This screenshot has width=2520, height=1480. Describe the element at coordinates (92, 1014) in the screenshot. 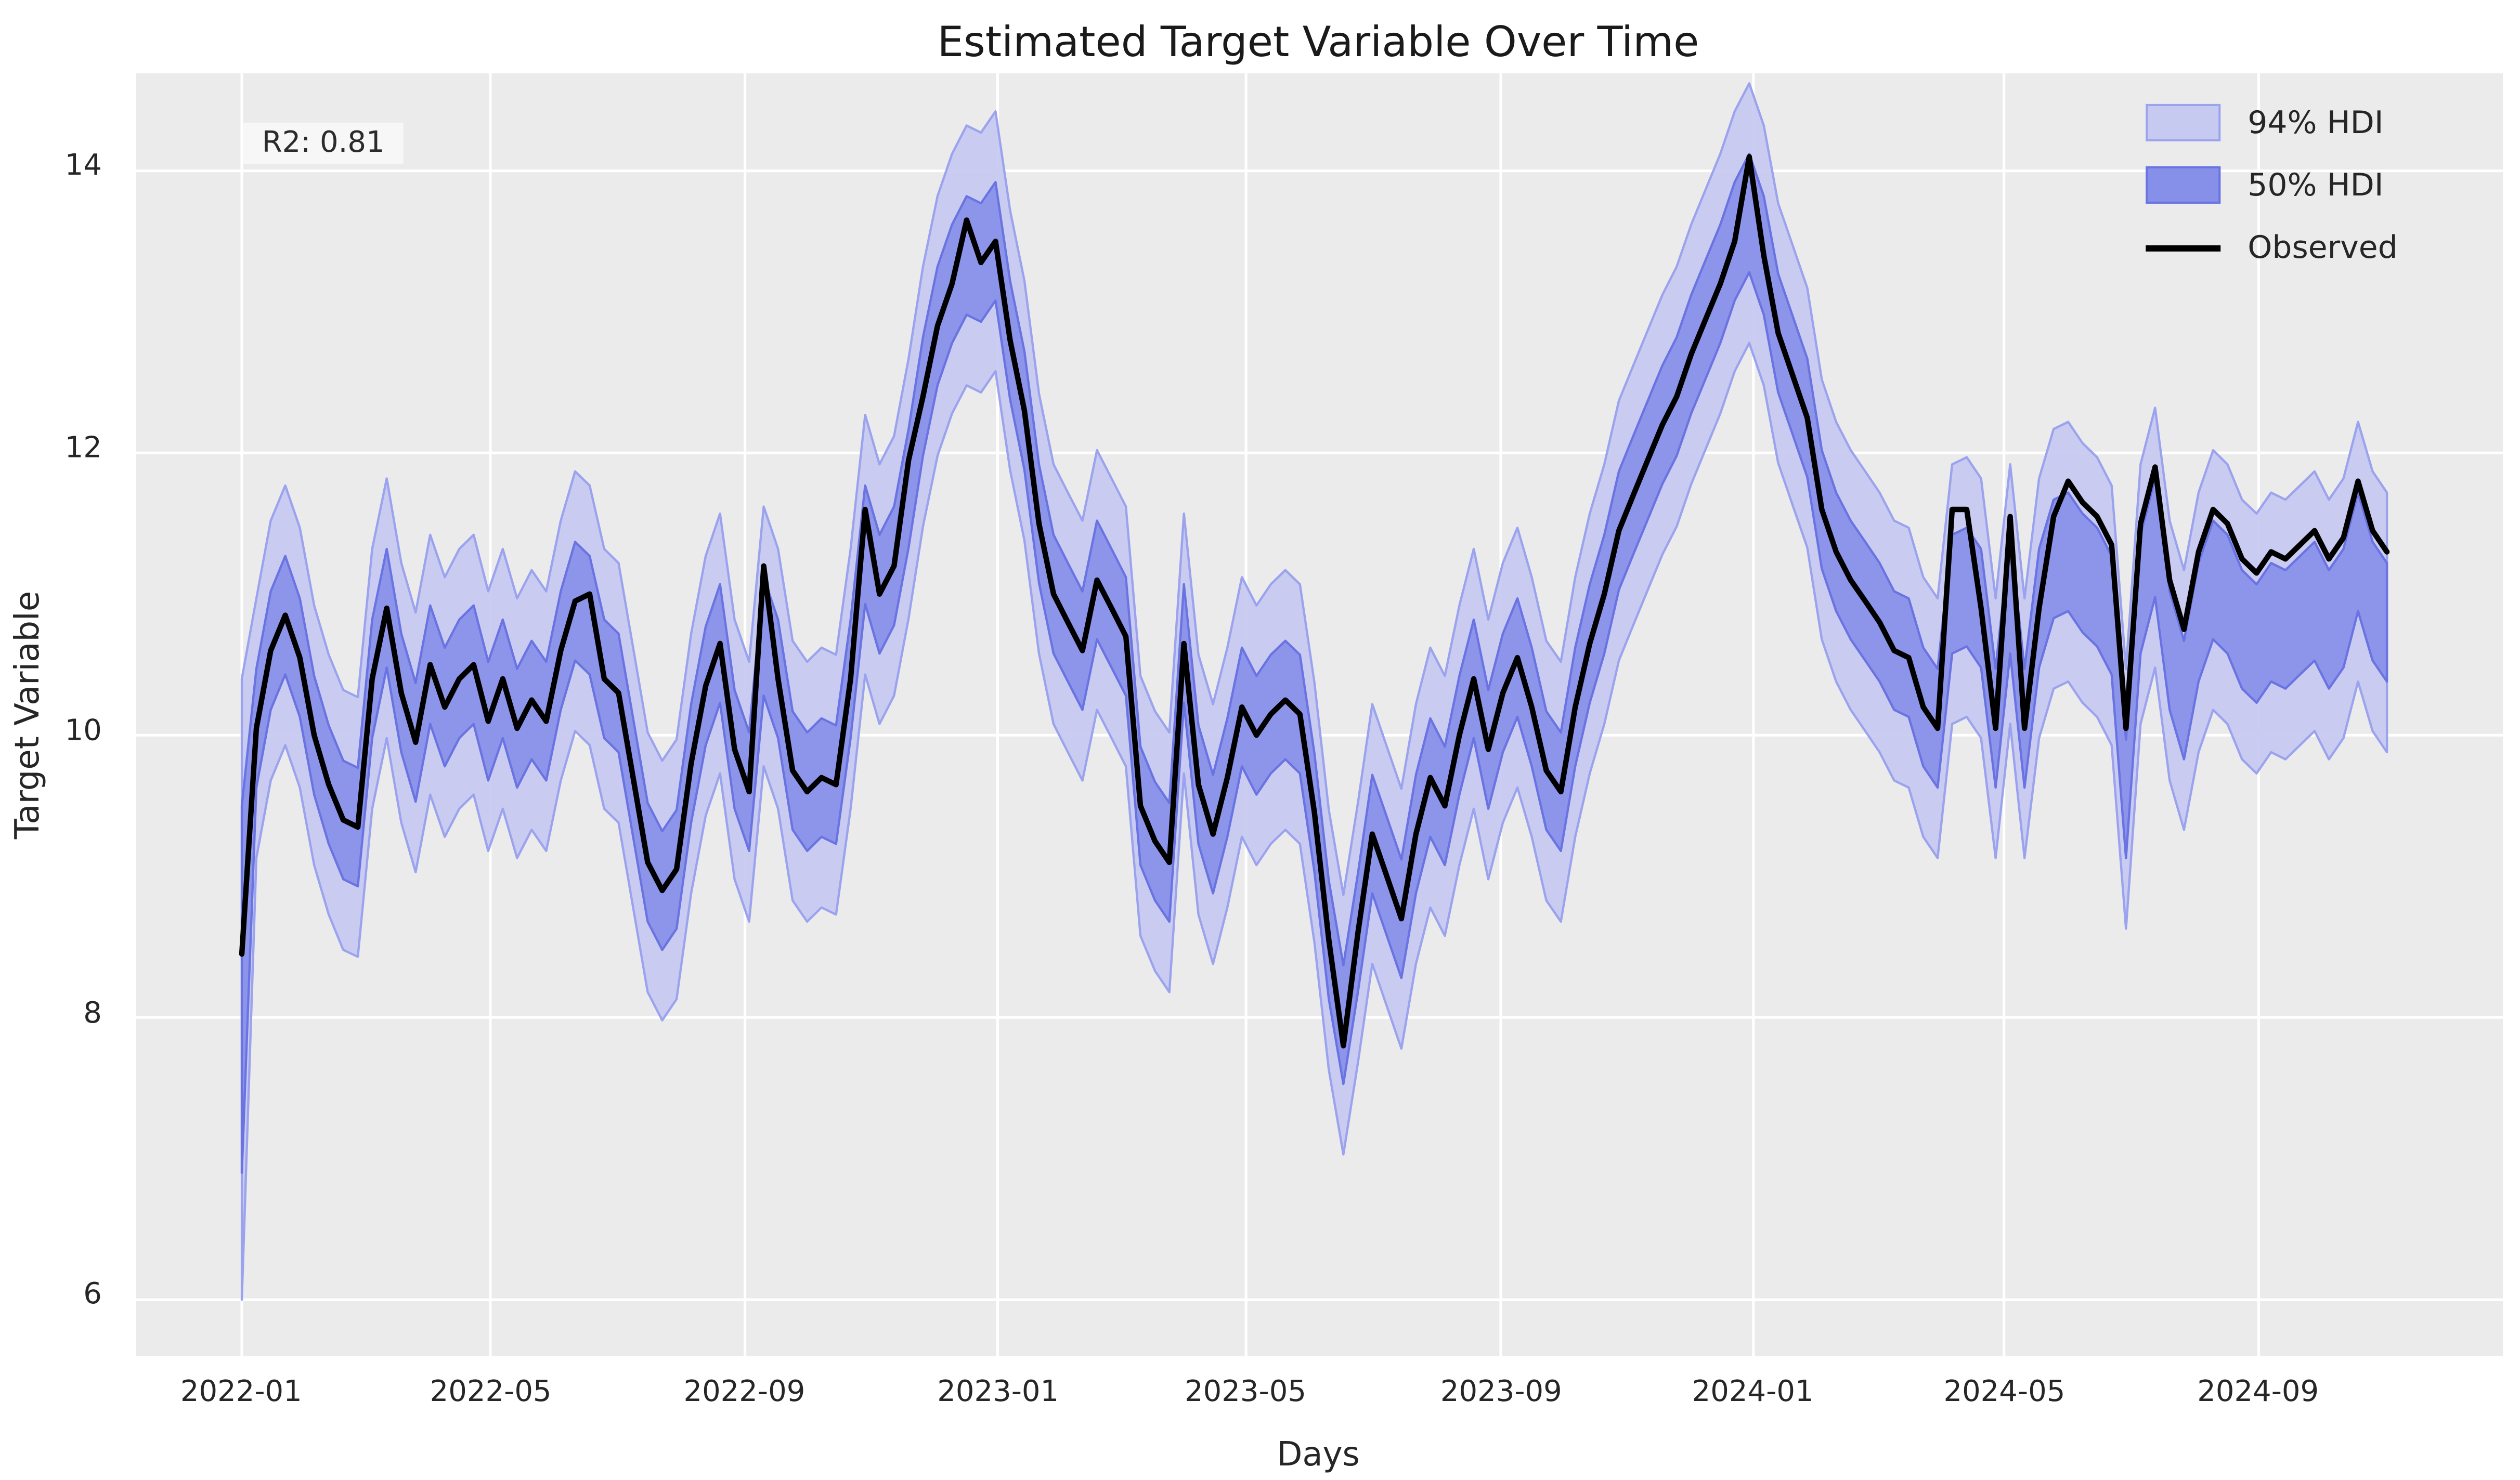

I see `y-tick-label: 8` at that location.